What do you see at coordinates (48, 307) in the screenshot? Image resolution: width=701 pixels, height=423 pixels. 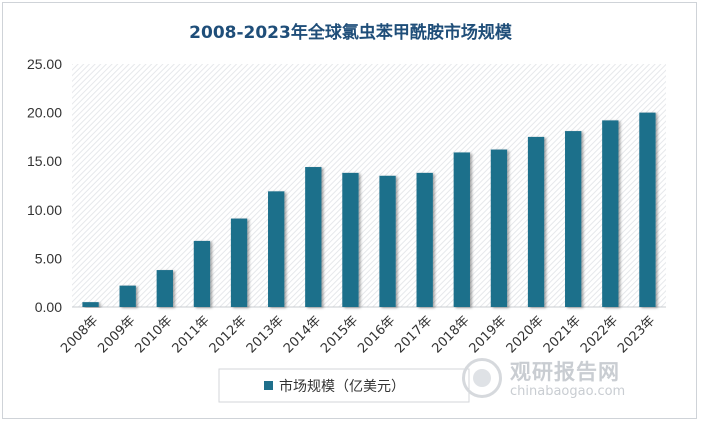 I see `y-tick-label: 0.00` at bounding box center [48, 307].